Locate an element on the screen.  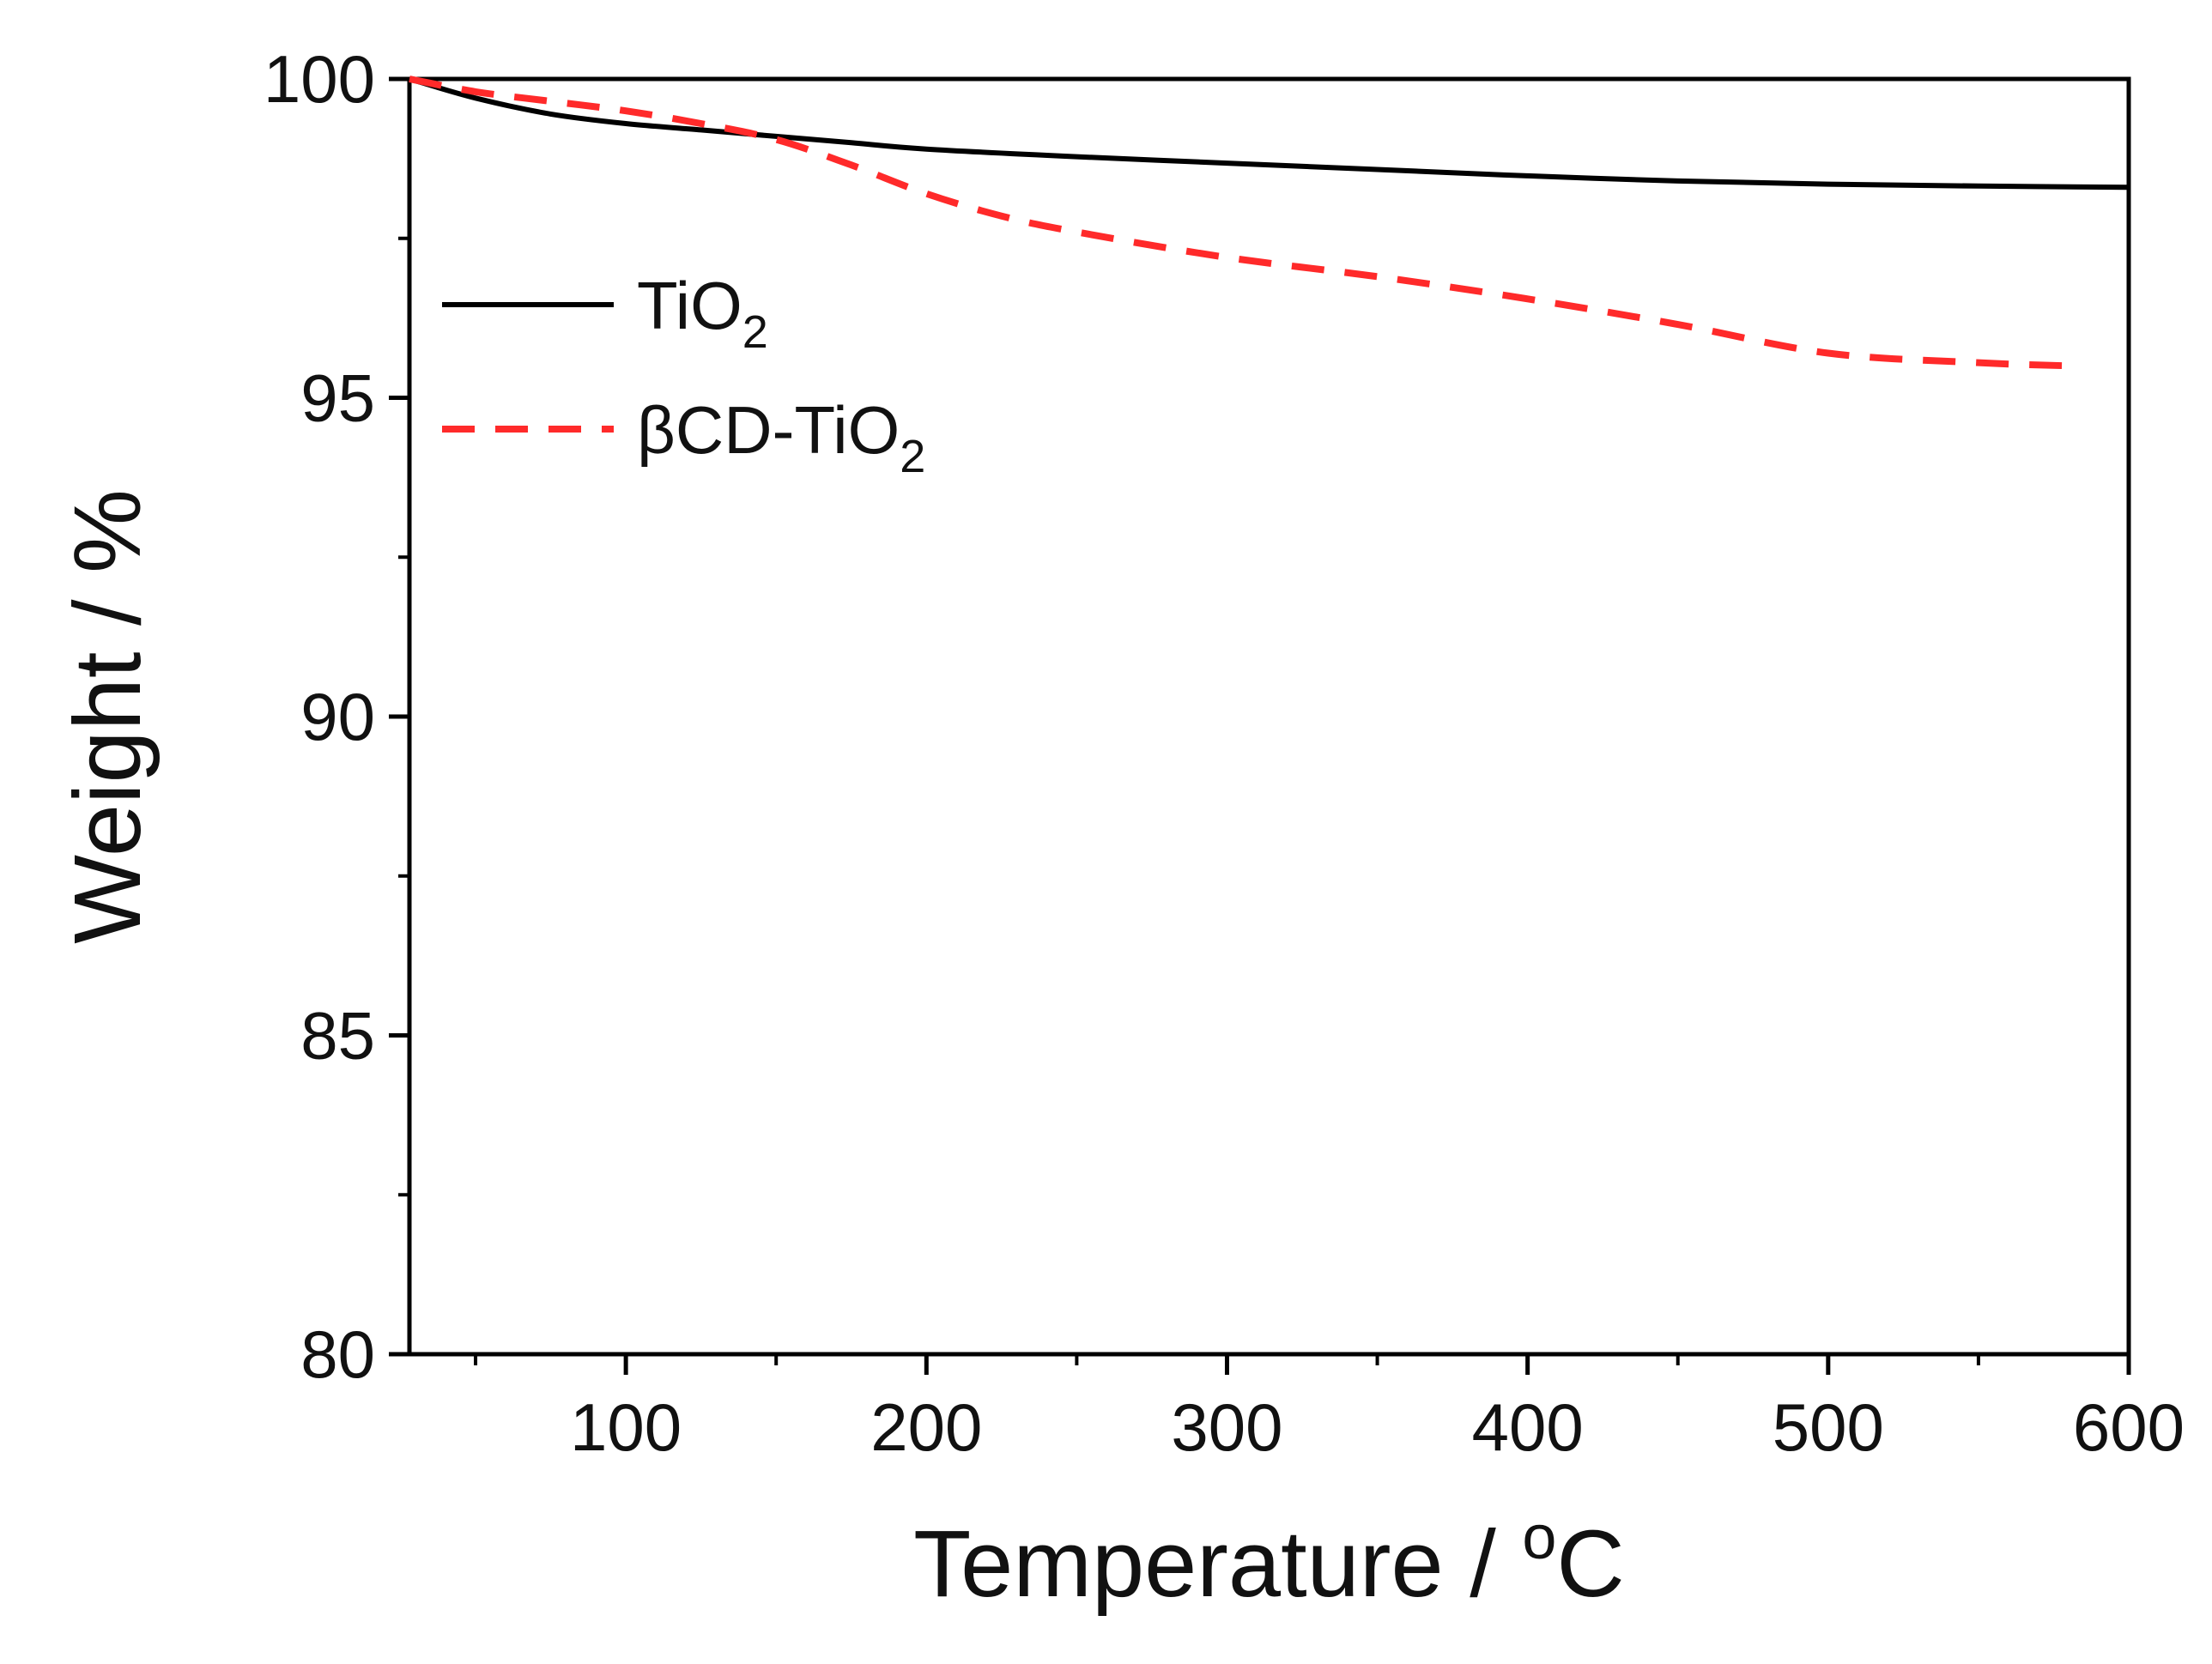
x-tick-label: 100 is located at coordinates (626, 1427).